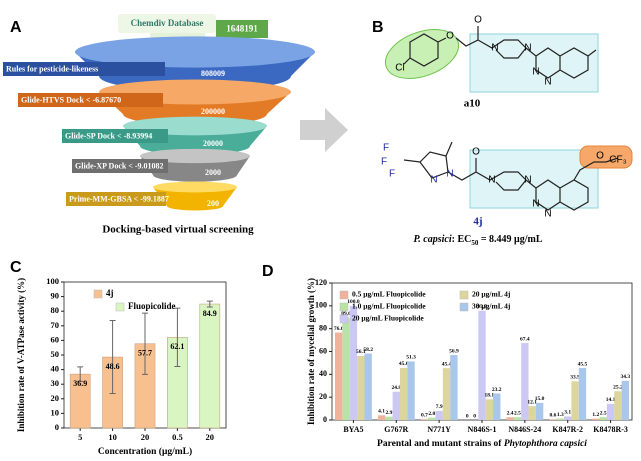 The height and width of the screenshot is (461, 641). What do you see at coordinates (381, 412) in the screenshot?
I see `value-label: 4.1` at bounding box center [381, 412].